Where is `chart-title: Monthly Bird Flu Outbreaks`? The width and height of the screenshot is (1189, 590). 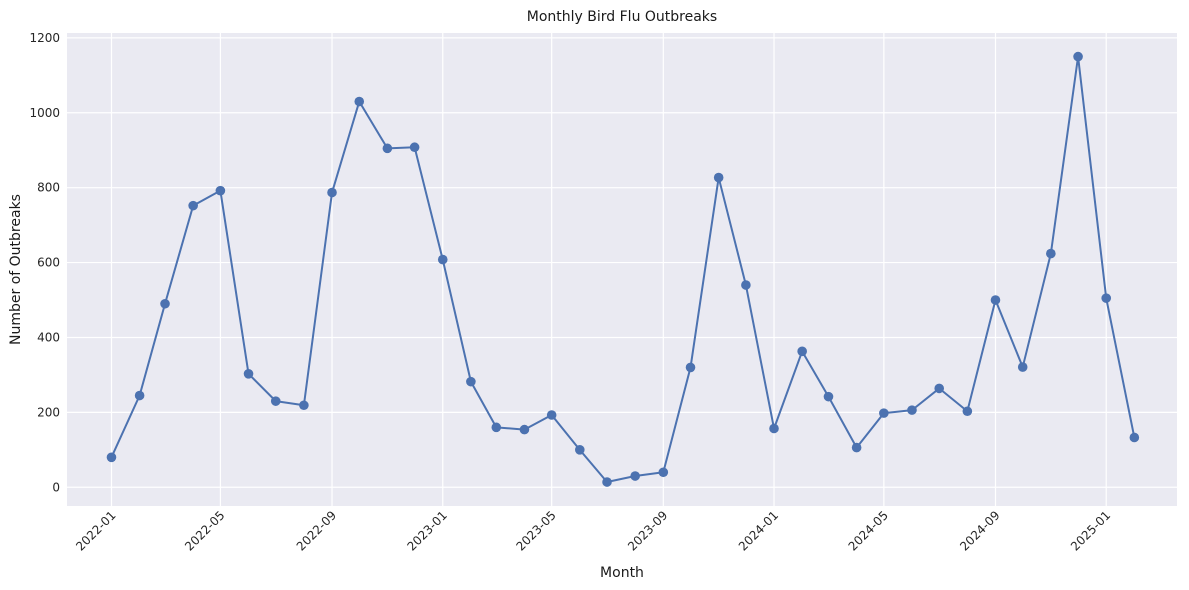
chart-title: Monthly Bird Flu Outbreaks is located at coordinates (622, 17).